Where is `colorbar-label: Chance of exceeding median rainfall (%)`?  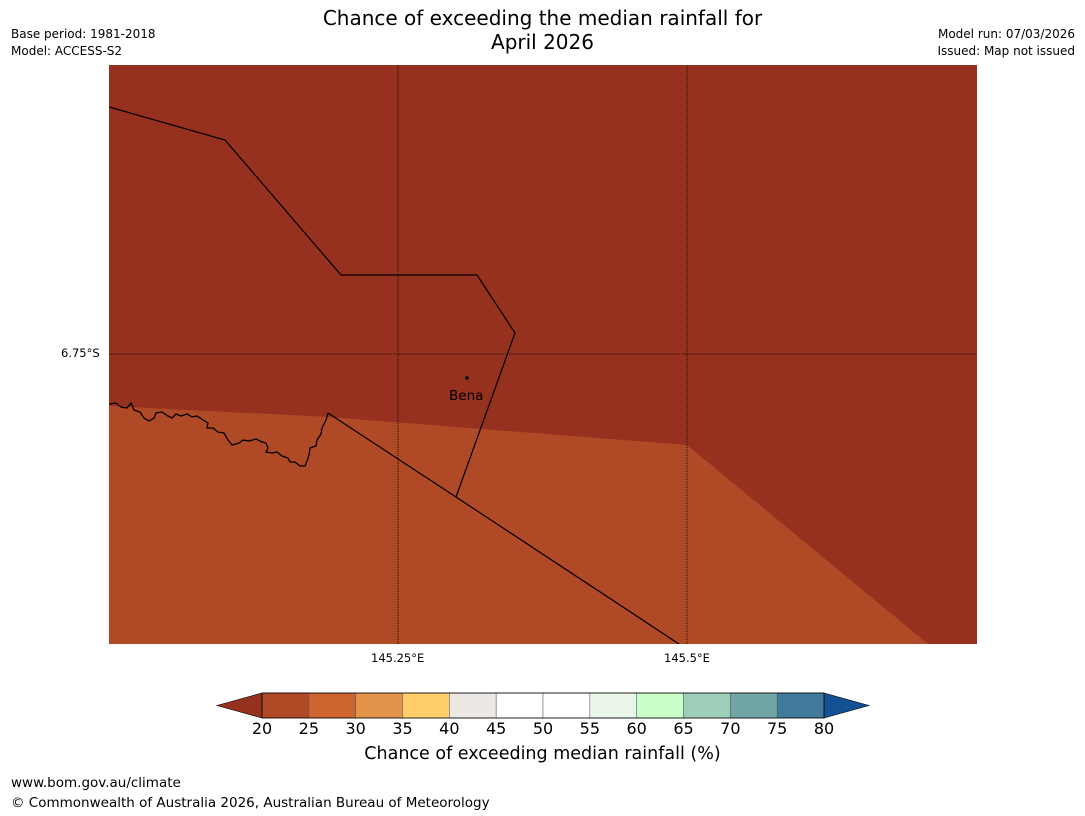 colorbar-label: Chance of exceeding median rainfall (%) is located at coordinates (542, 754).